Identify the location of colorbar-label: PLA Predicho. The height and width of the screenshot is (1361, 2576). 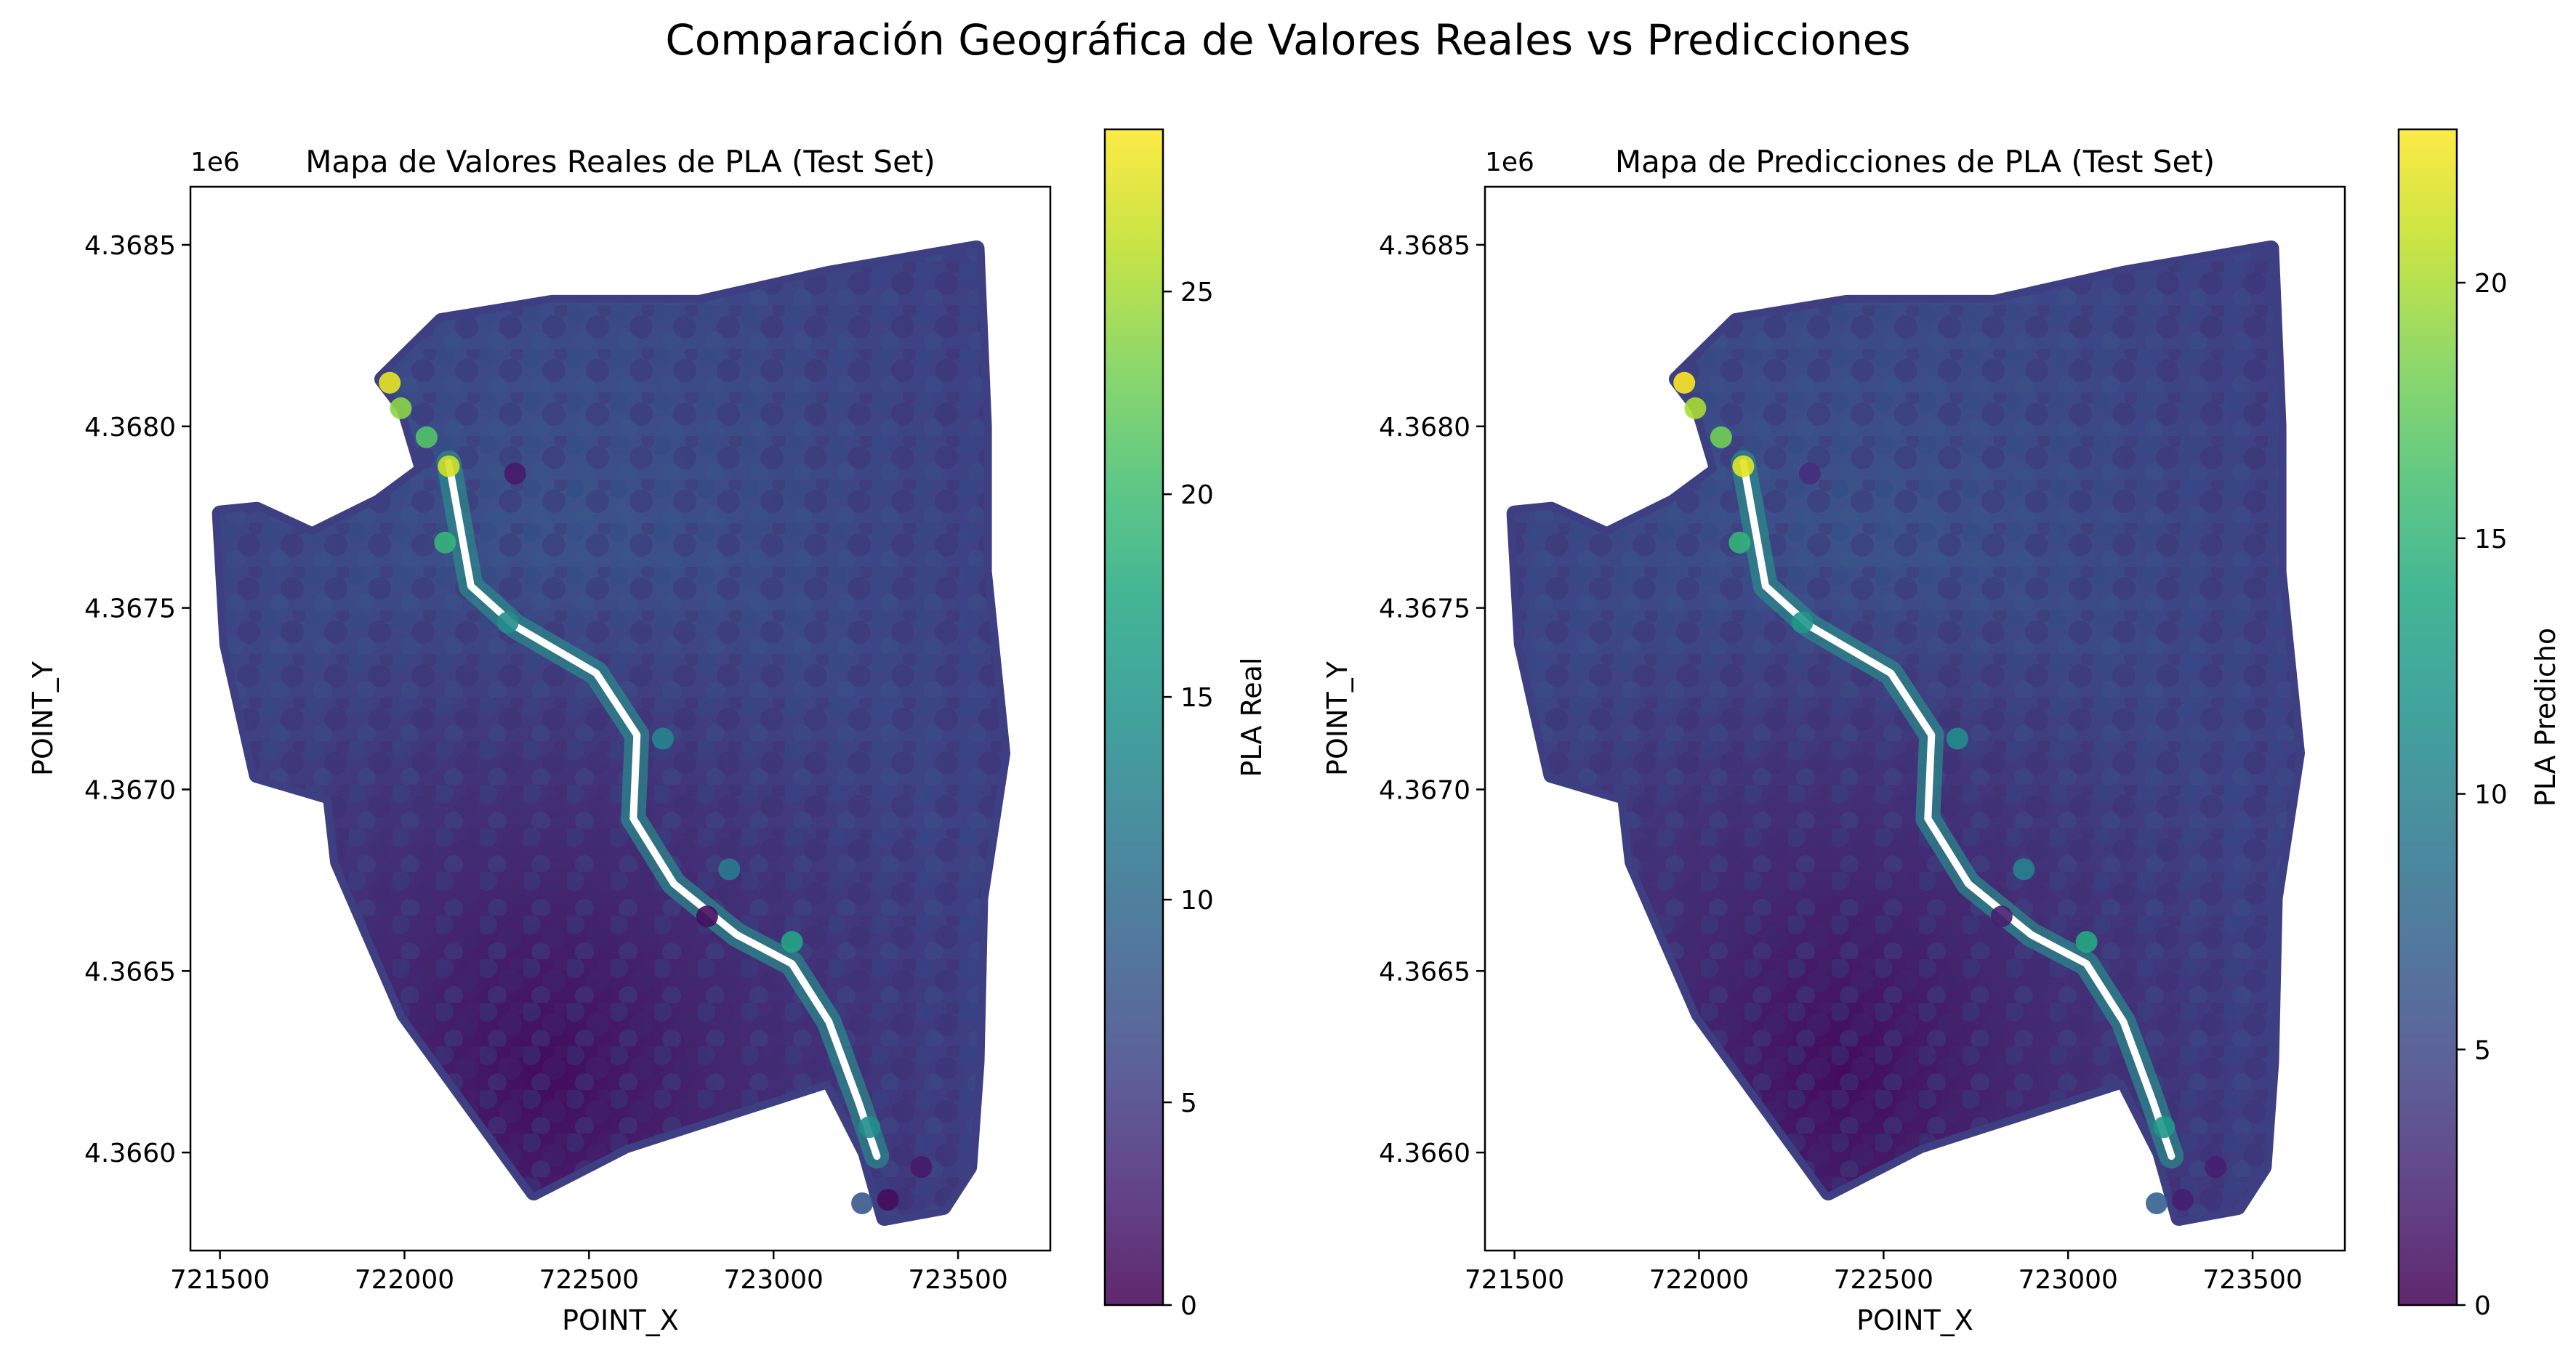
(2545, 718).